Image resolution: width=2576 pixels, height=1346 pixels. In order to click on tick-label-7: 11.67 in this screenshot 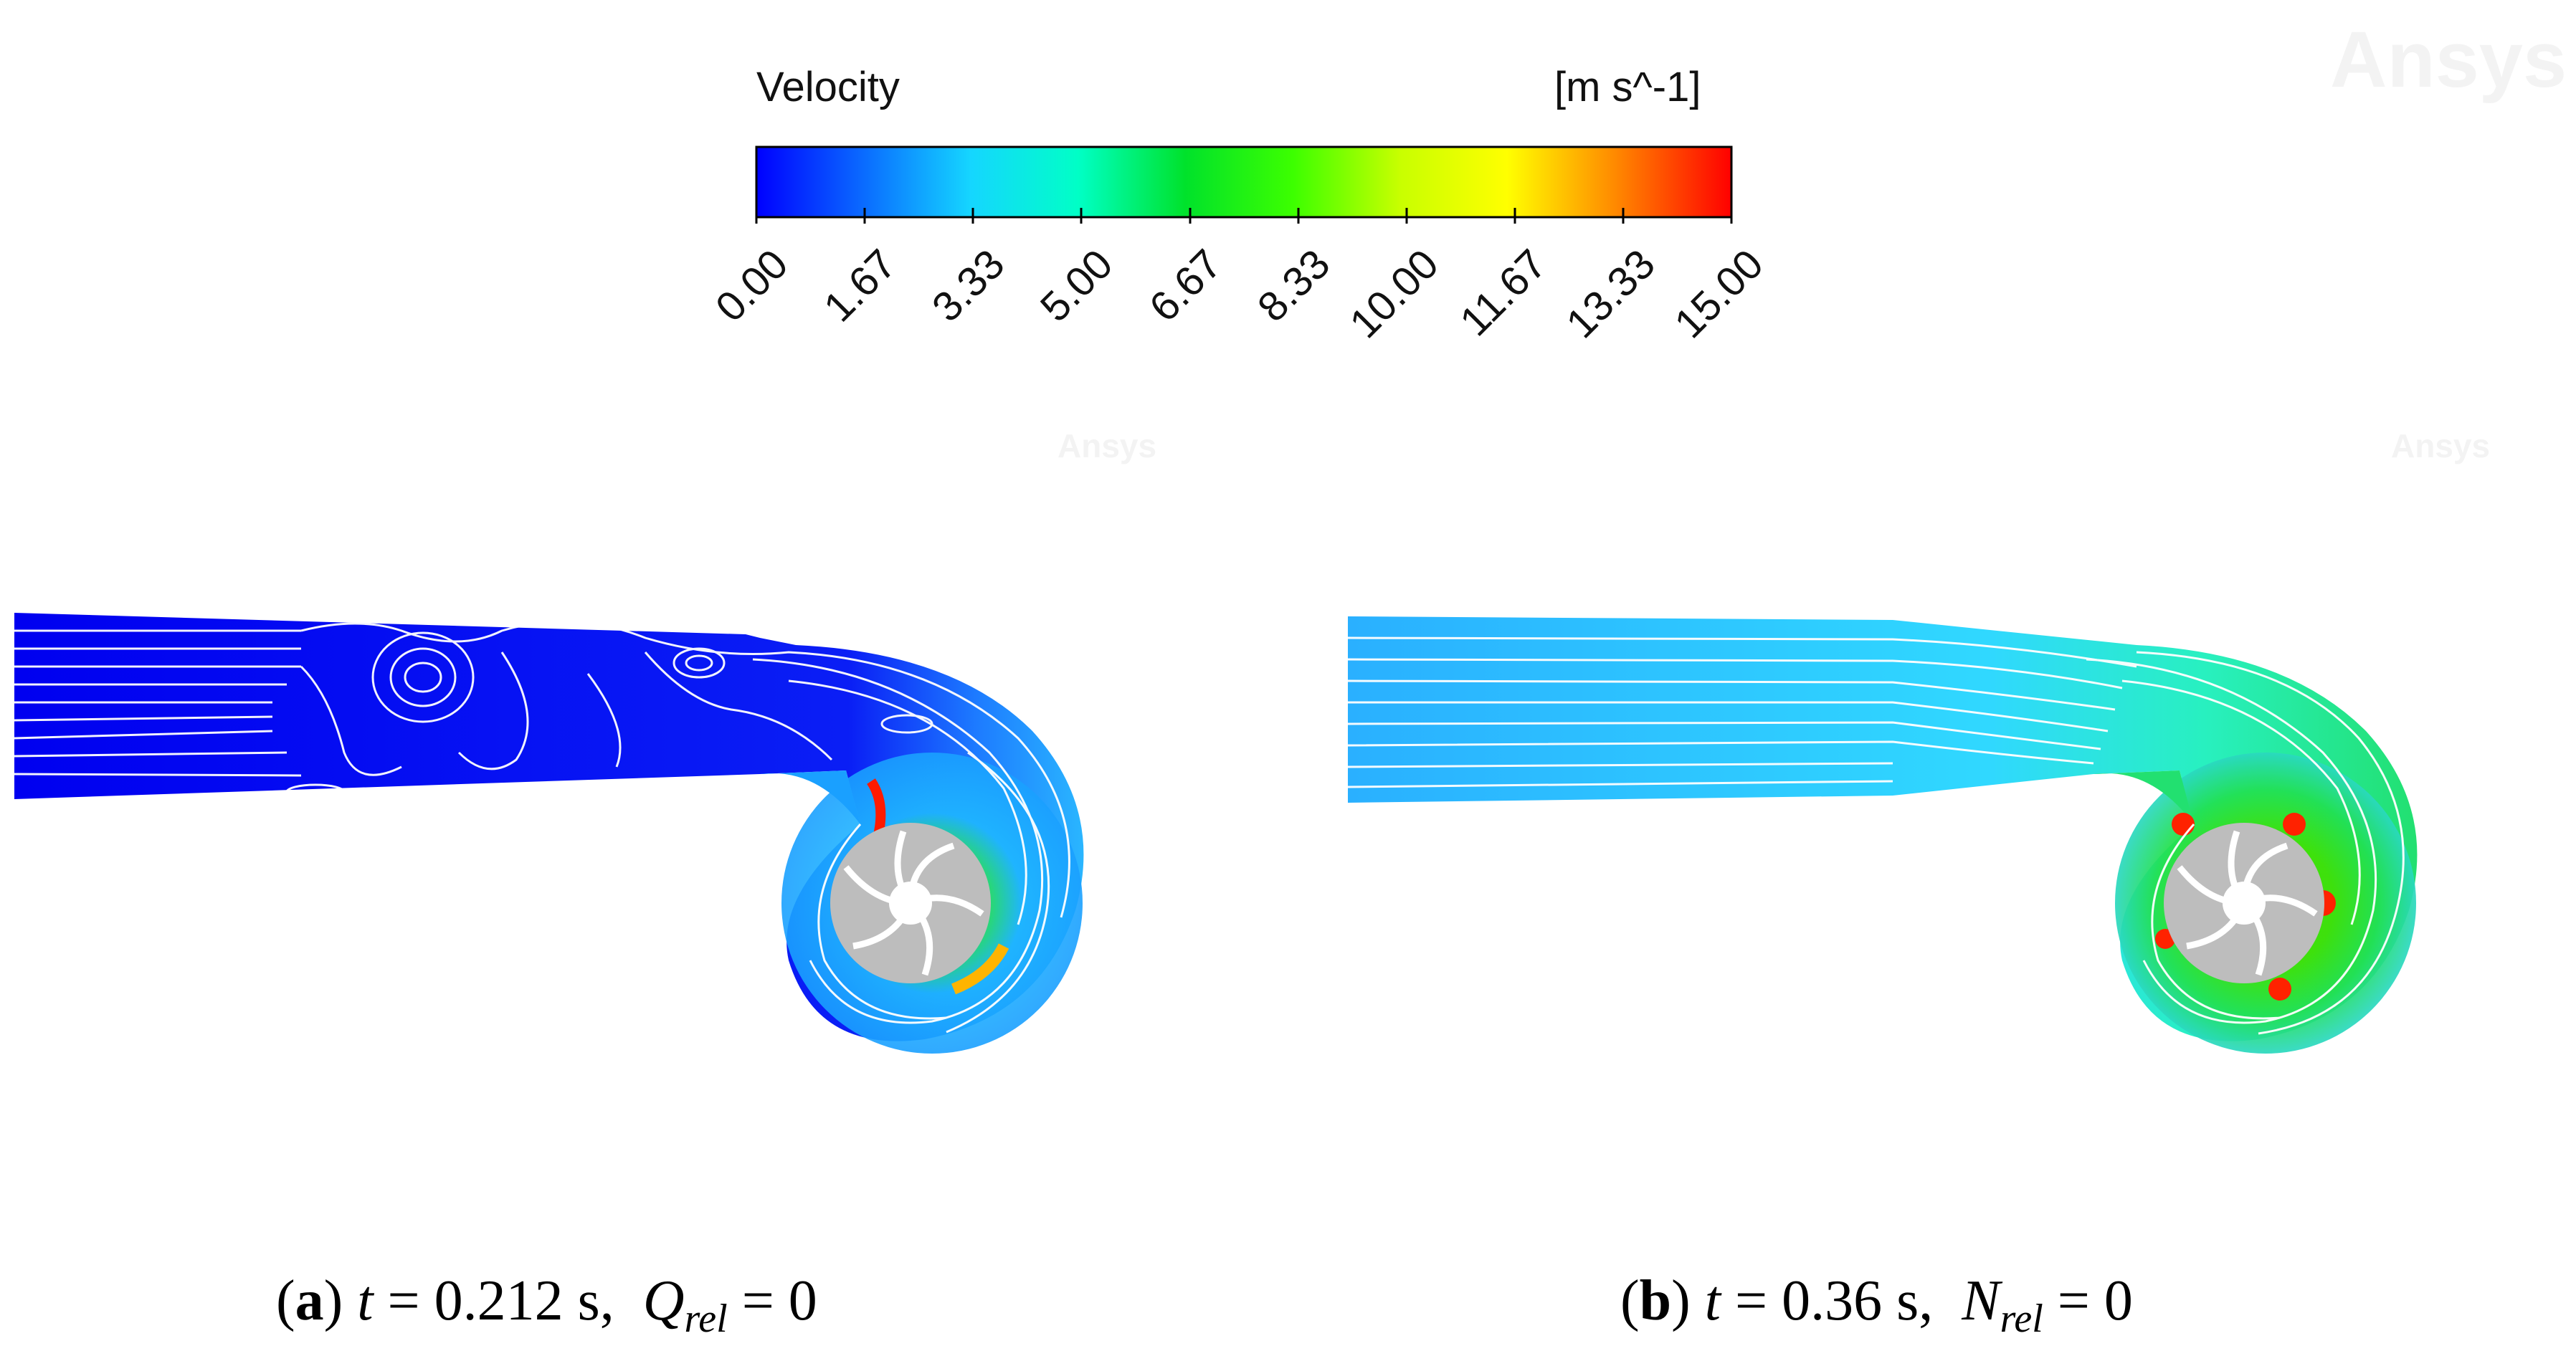, I will do `click(1503, 292)`.